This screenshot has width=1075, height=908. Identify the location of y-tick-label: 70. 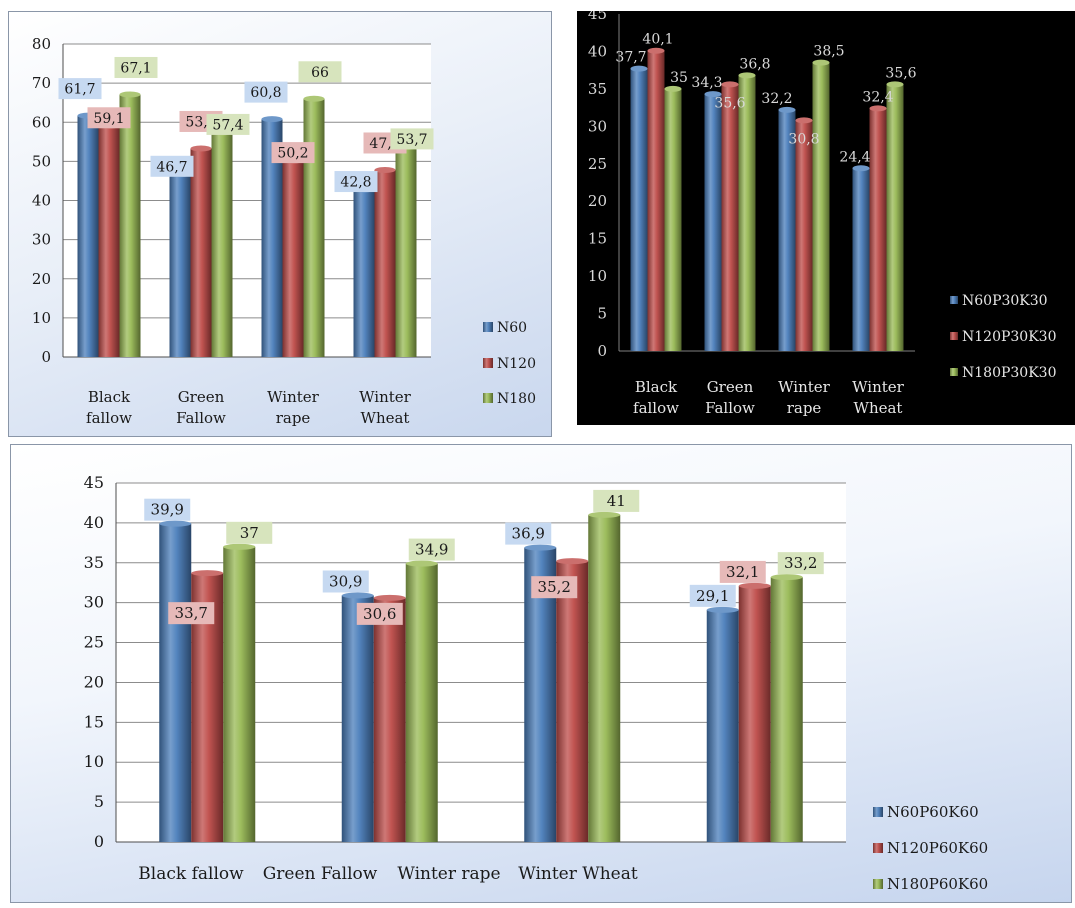
(41, 83).